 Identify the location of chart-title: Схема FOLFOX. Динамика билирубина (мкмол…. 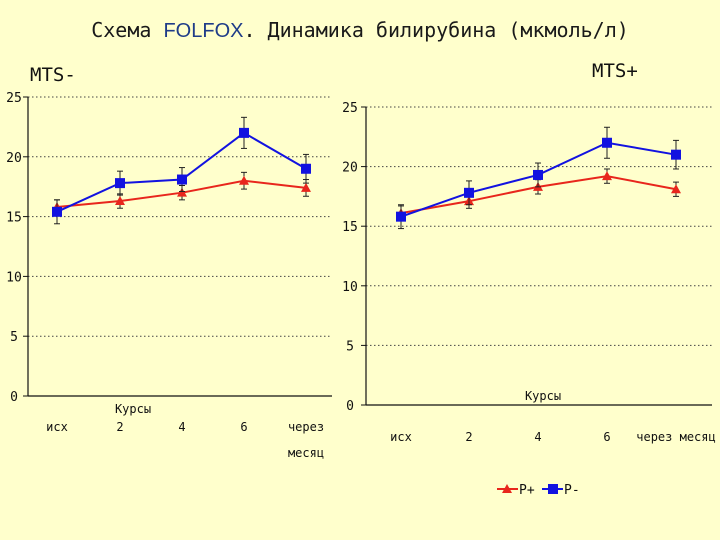
(360, 30).